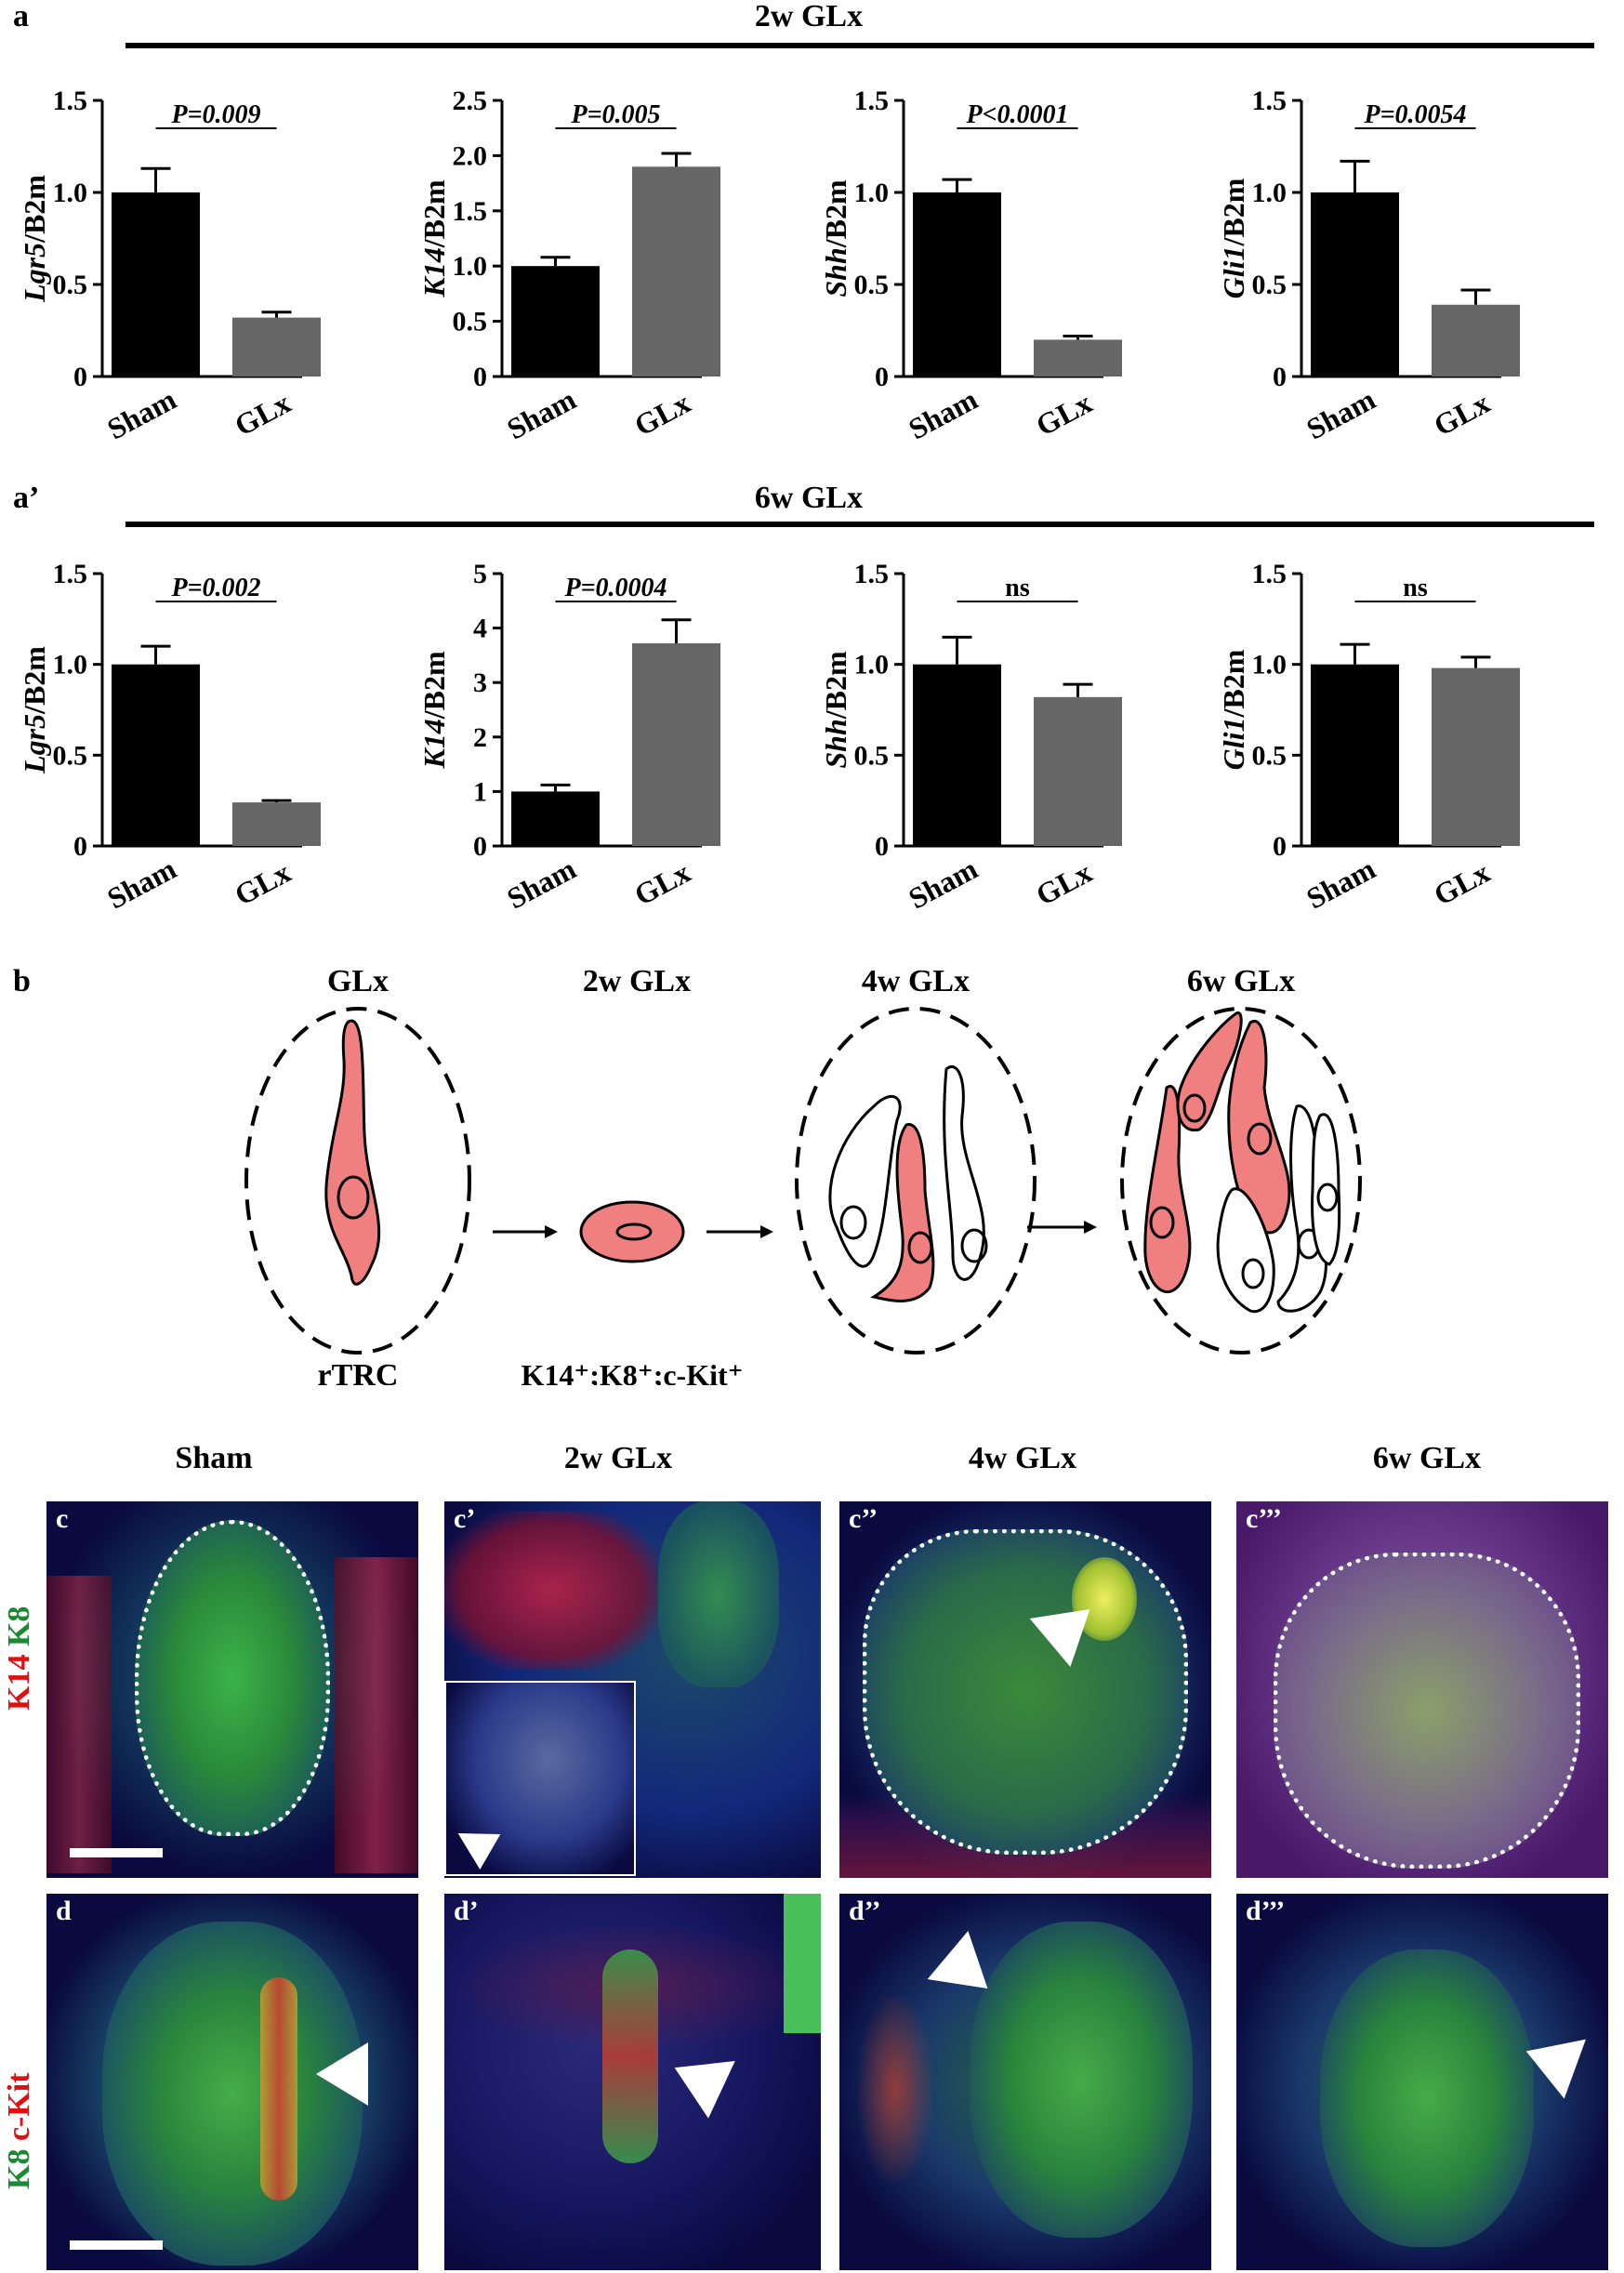 The width and height of the screenshot is (1624, 2273). Describe the element at coordinates (902, 1212) in the screenshot. I see `new-cell-4w` at that location.